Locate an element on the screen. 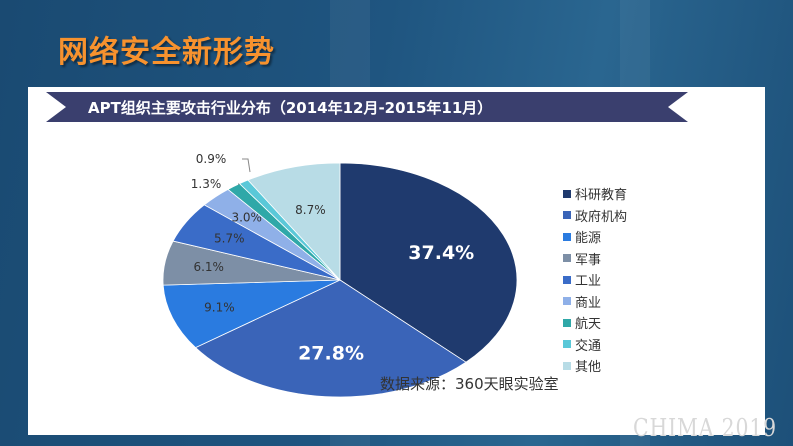 The image size is (793, 446). legend-label: 科研教育 is located at coordinates (601, 196).